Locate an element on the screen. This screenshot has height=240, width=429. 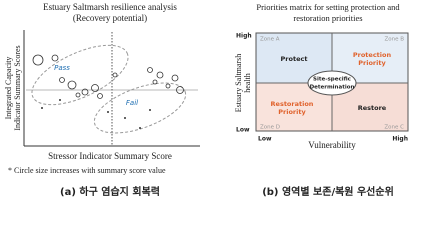
fail-label: Fail is located at coordinates (132, 103).